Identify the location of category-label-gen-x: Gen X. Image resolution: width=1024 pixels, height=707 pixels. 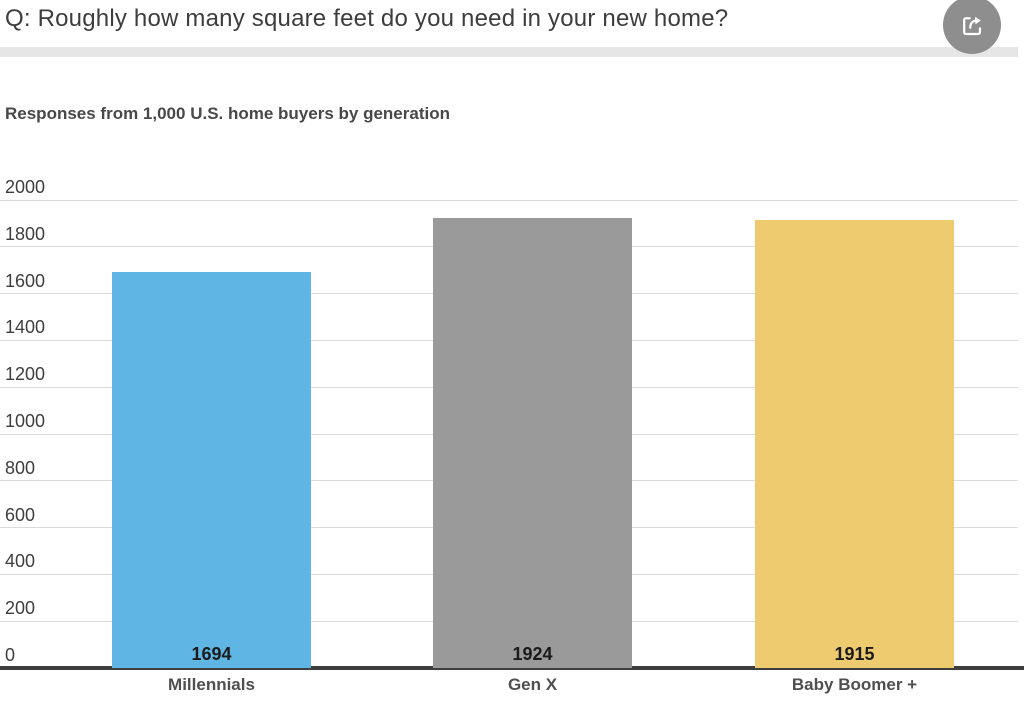
(532, 684).